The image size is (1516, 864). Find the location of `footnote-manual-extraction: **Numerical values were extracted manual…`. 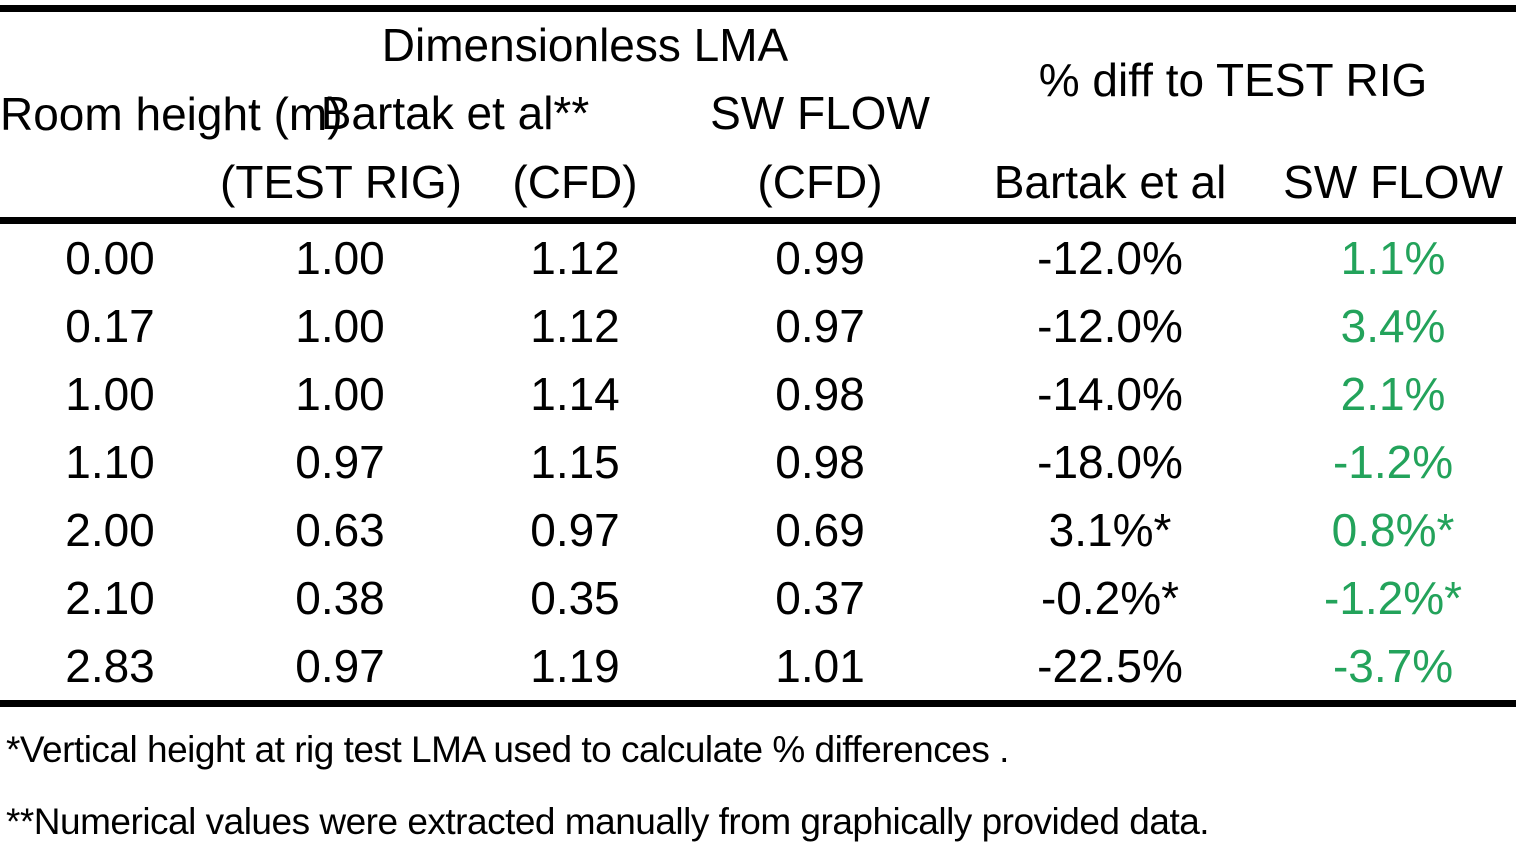

footnote-manual-extraction: **Numerical values were extracted manual… is located at coordinates (608, 821).